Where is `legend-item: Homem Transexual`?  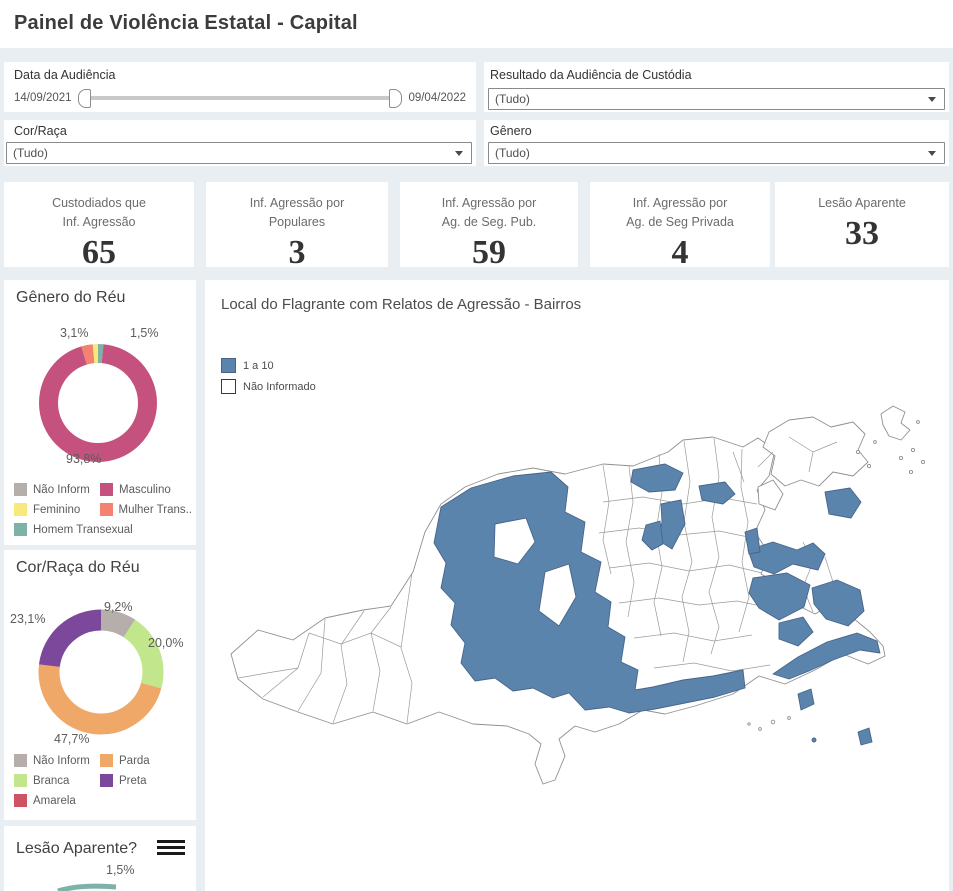 legend-item: Homem Transexual is located at coordinates (73, 529).